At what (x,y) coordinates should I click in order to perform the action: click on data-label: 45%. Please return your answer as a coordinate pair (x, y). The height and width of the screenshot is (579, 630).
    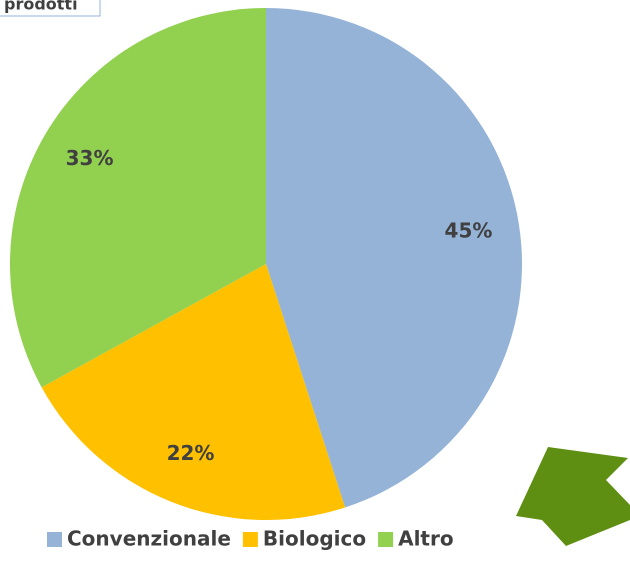
    Looking at the image, I should click on (469, 230).